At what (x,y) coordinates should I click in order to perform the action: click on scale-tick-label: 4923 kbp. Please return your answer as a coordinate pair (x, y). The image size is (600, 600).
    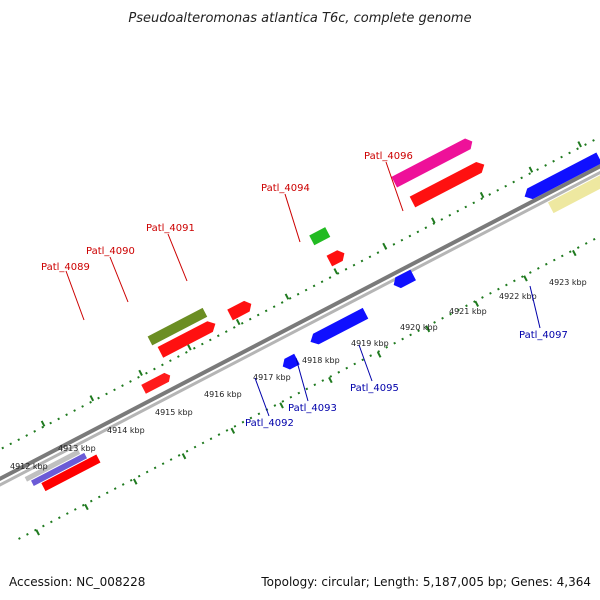
    Looking at the image, I should click on (568, 282).